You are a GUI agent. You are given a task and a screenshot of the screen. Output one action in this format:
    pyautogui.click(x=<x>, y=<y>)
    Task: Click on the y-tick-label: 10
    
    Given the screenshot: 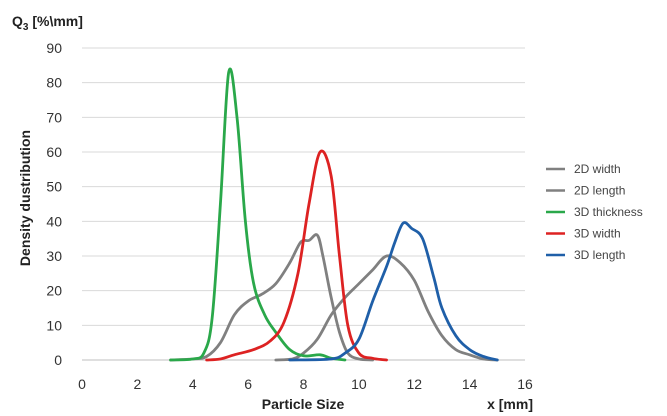 What is the action you would take?
    pyautogui.click(x=54, y=325)
    